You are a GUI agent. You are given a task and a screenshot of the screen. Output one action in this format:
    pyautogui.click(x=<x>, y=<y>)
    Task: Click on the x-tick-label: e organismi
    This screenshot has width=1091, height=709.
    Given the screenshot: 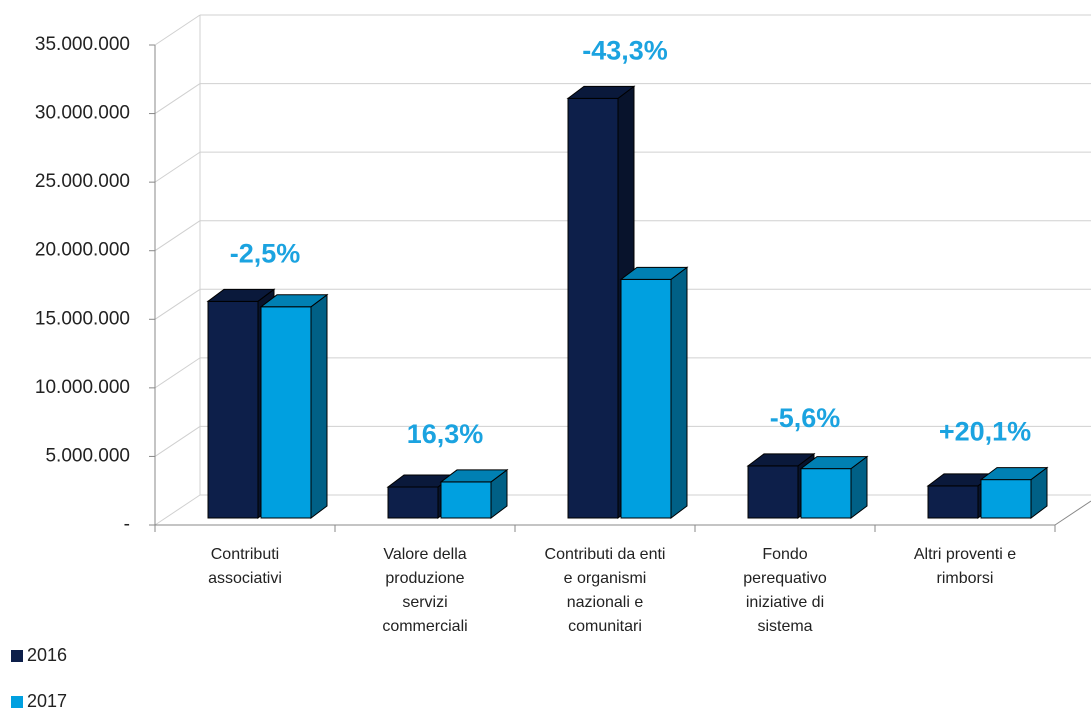 What is the action you would take?
    pyautogui.click(x=605, y=578)
    